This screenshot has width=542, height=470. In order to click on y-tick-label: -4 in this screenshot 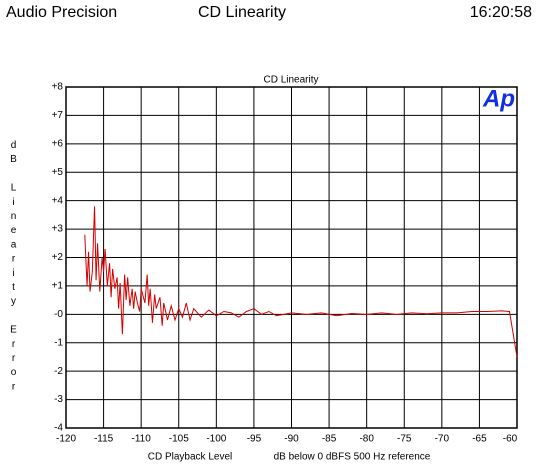, I will do `click(58, 428)`.